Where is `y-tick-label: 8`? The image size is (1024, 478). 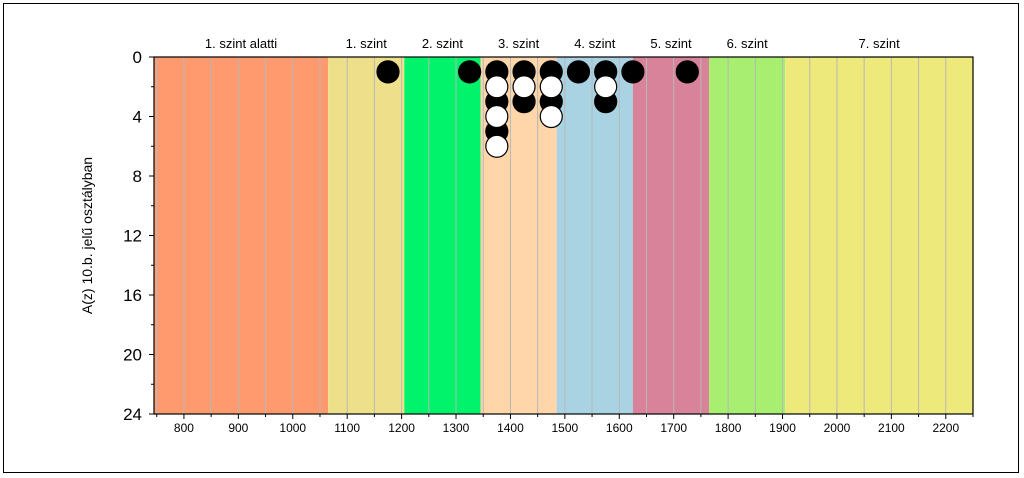
y-tick-label: 8 is located at coordinates (137, 176).